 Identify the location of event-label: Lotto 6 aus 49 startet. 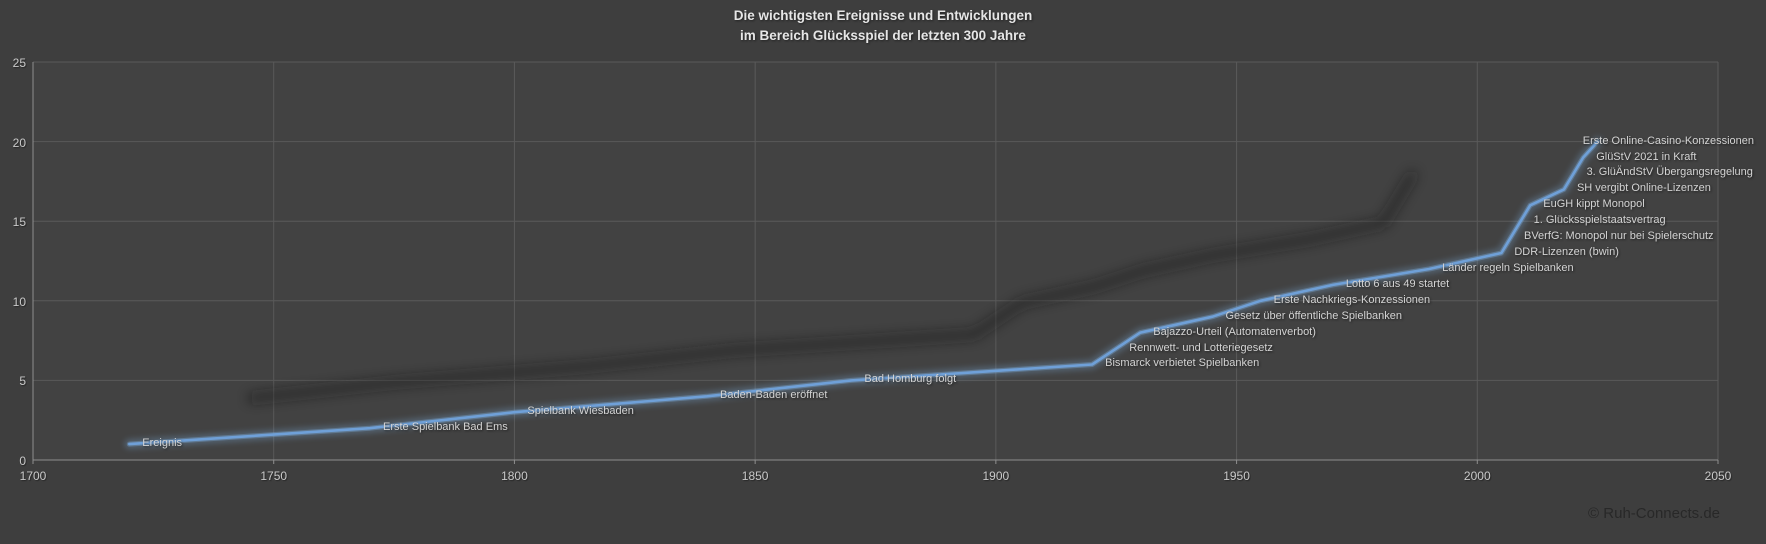
(1397, 283).